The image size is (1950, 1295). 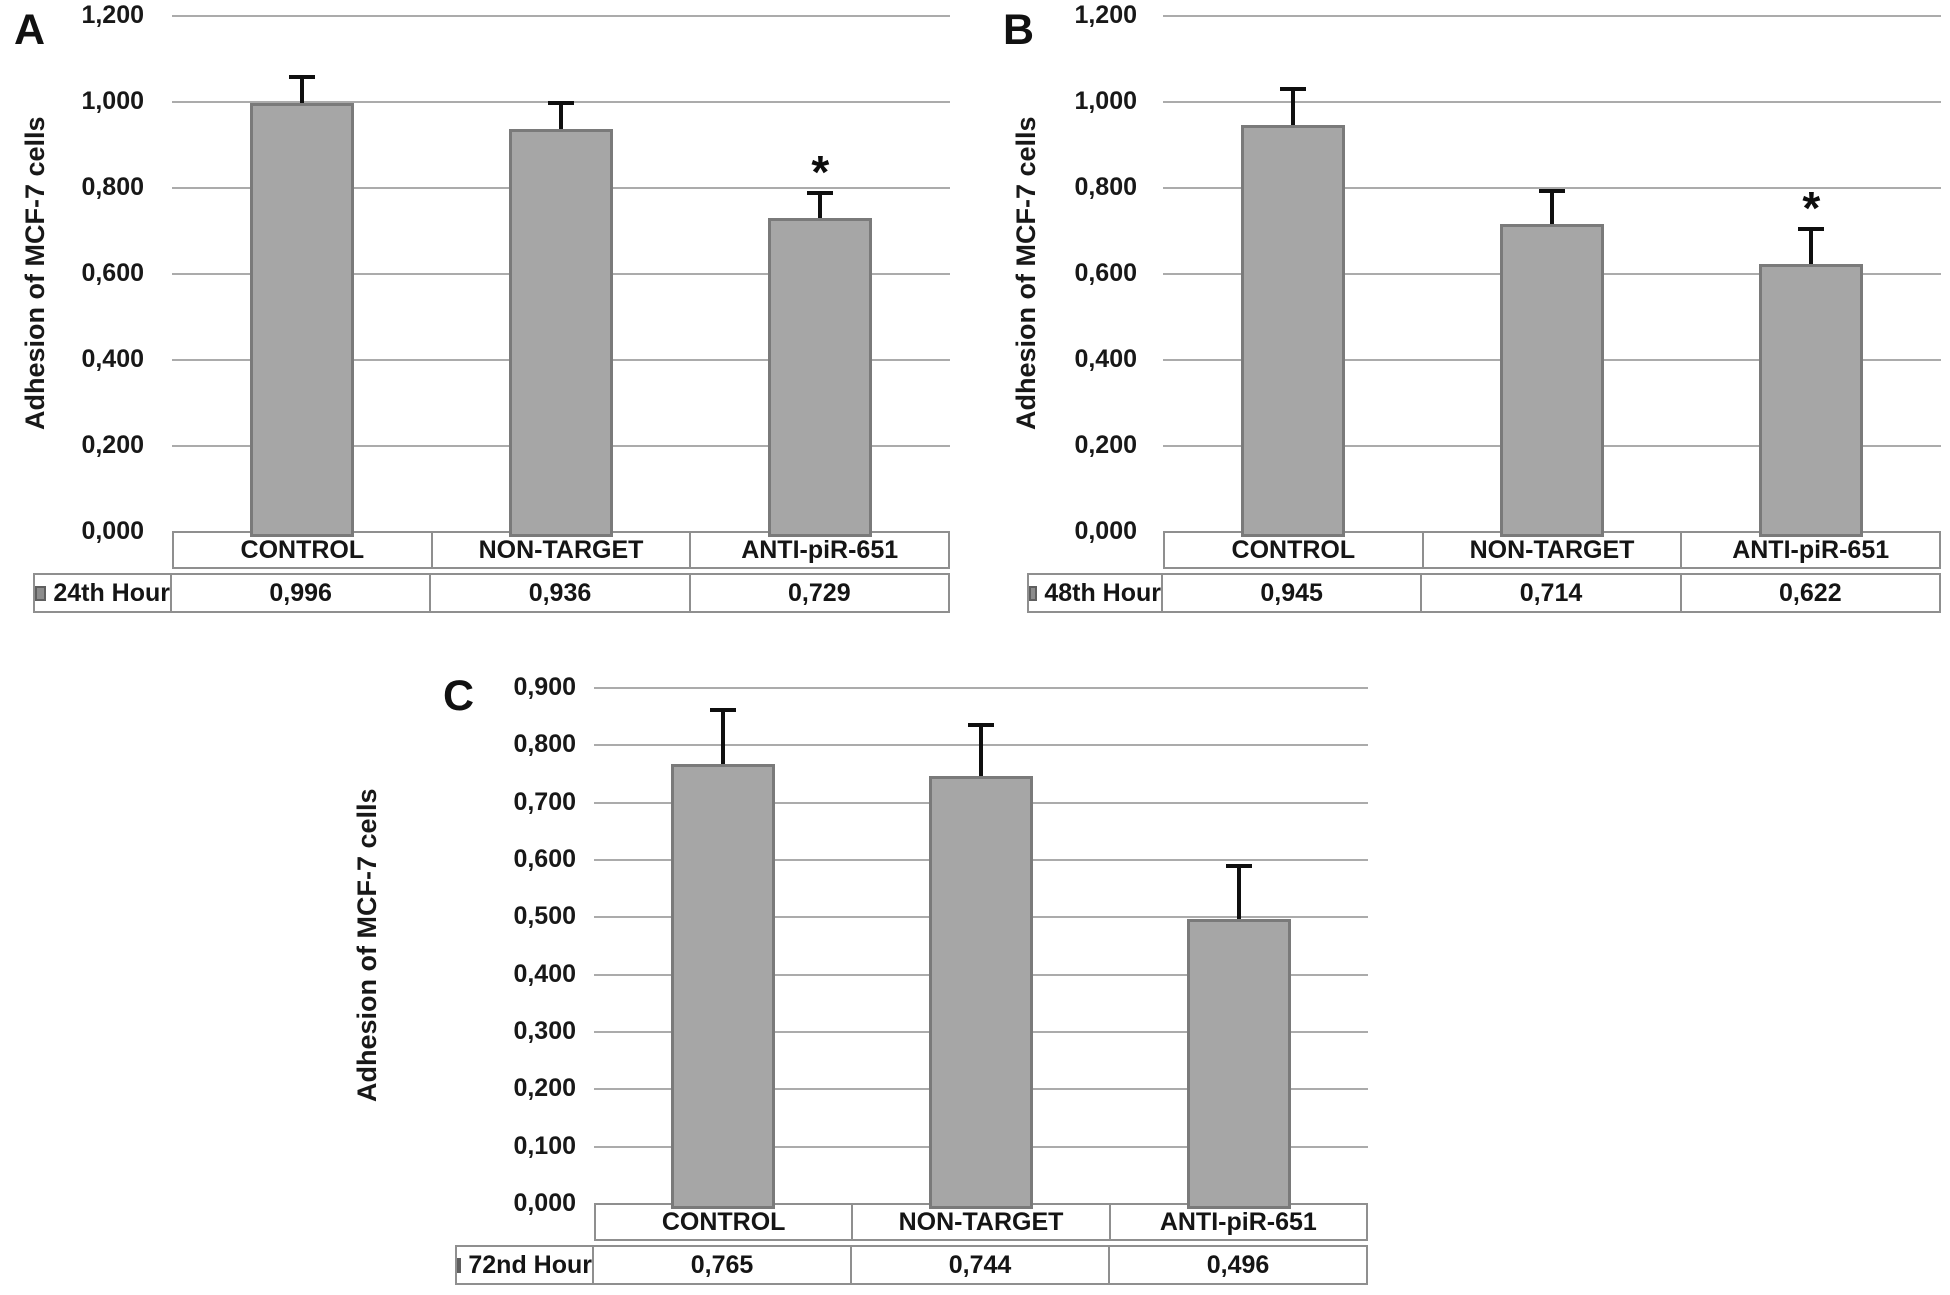 I want to click on value-cell: 0,936, so click(x=558, y=593).